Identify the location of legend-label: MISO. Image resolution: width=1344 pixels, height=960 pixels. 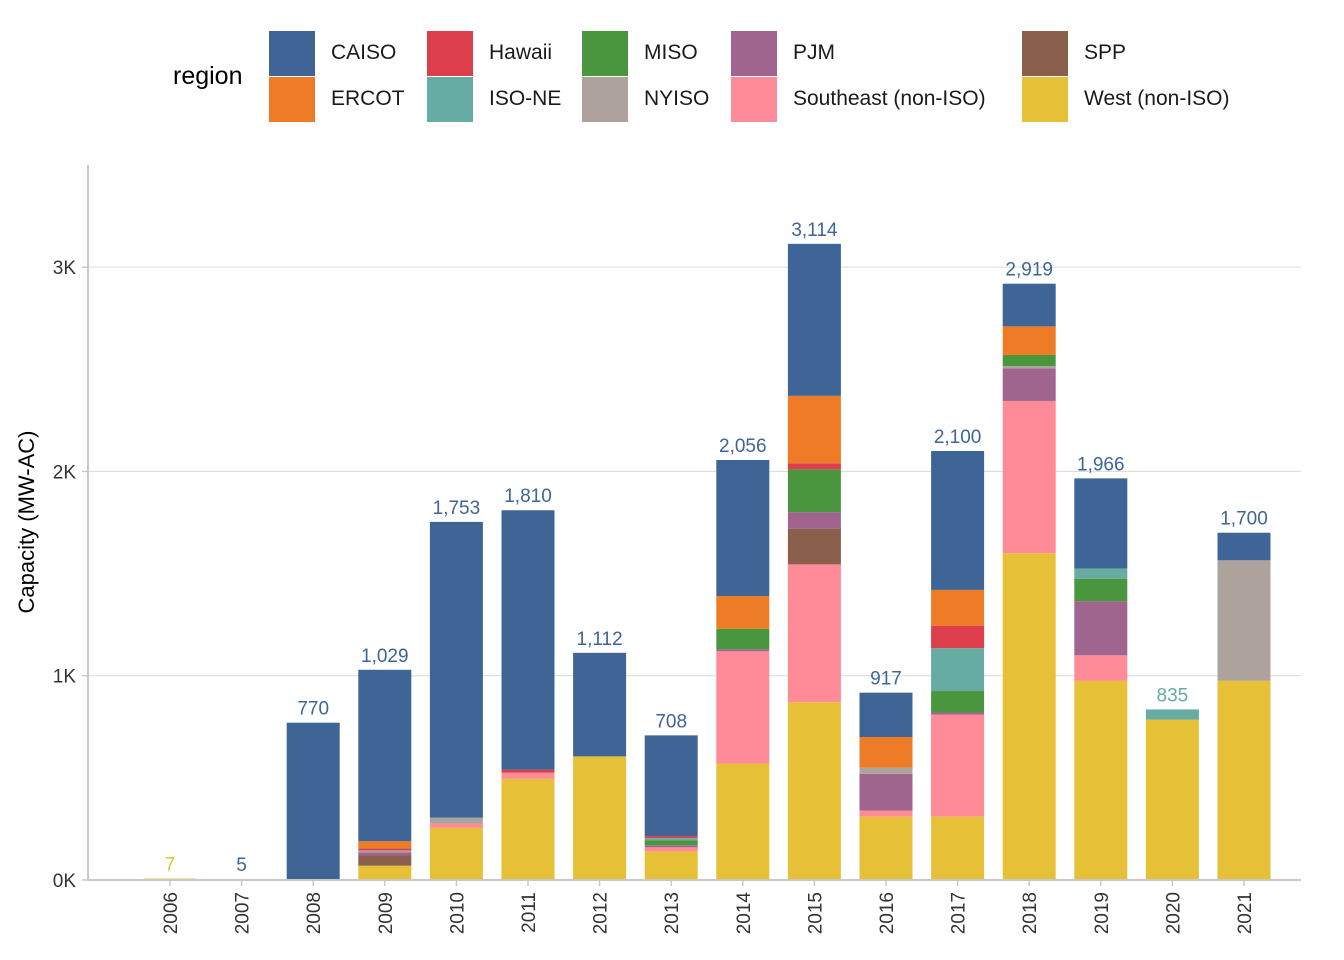
(671, 52).